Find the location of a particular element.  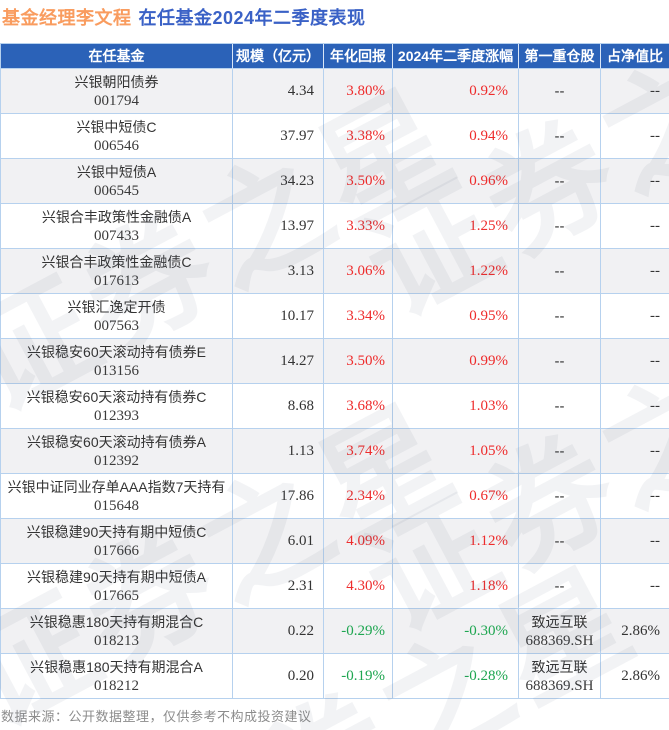

table-header: 在任基金 规模（亿元） 年化回报 2024年二季度涨幅 第一重仓股 占净值比 is located at coordinates (335, 56).